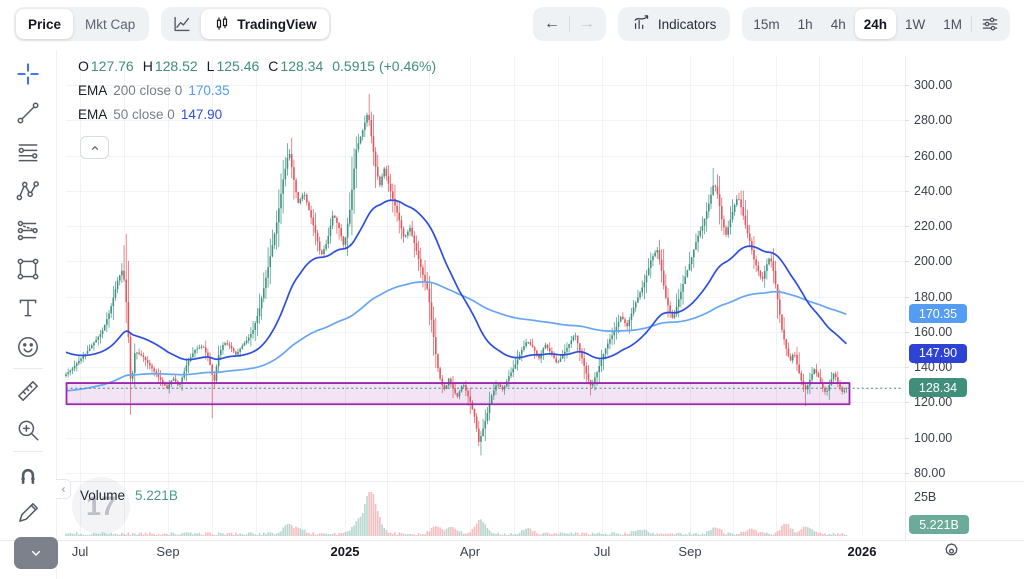  I want to click on xabcd-pattern-tool-icon, so click(28, 190).